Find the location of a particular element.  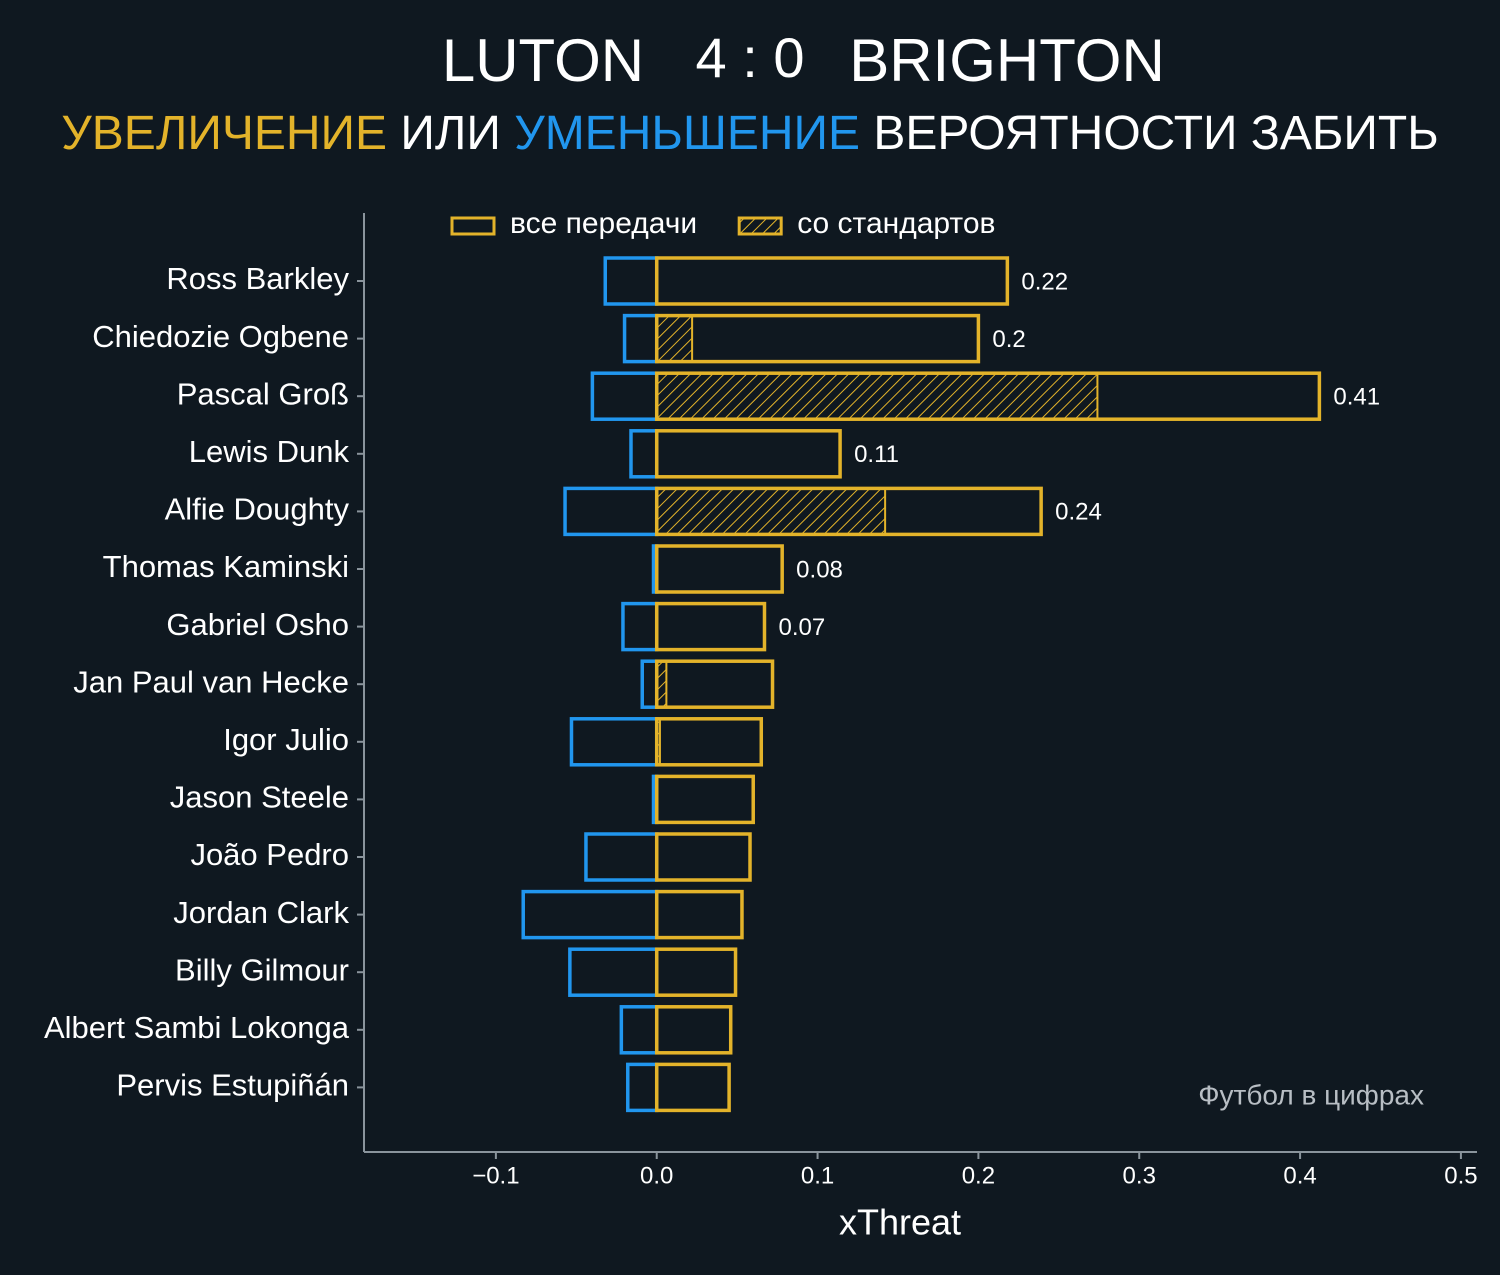

y-tick-label: Albert Sambi Lokonga is located at coordinates (197, 1027).